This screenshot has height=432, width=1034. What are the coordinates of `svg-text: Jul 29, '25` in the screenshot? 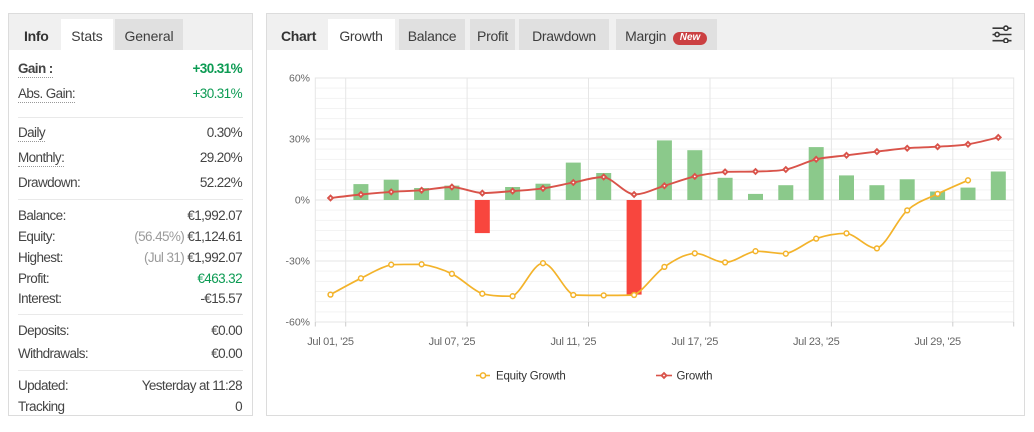 It's located at (937, 342).